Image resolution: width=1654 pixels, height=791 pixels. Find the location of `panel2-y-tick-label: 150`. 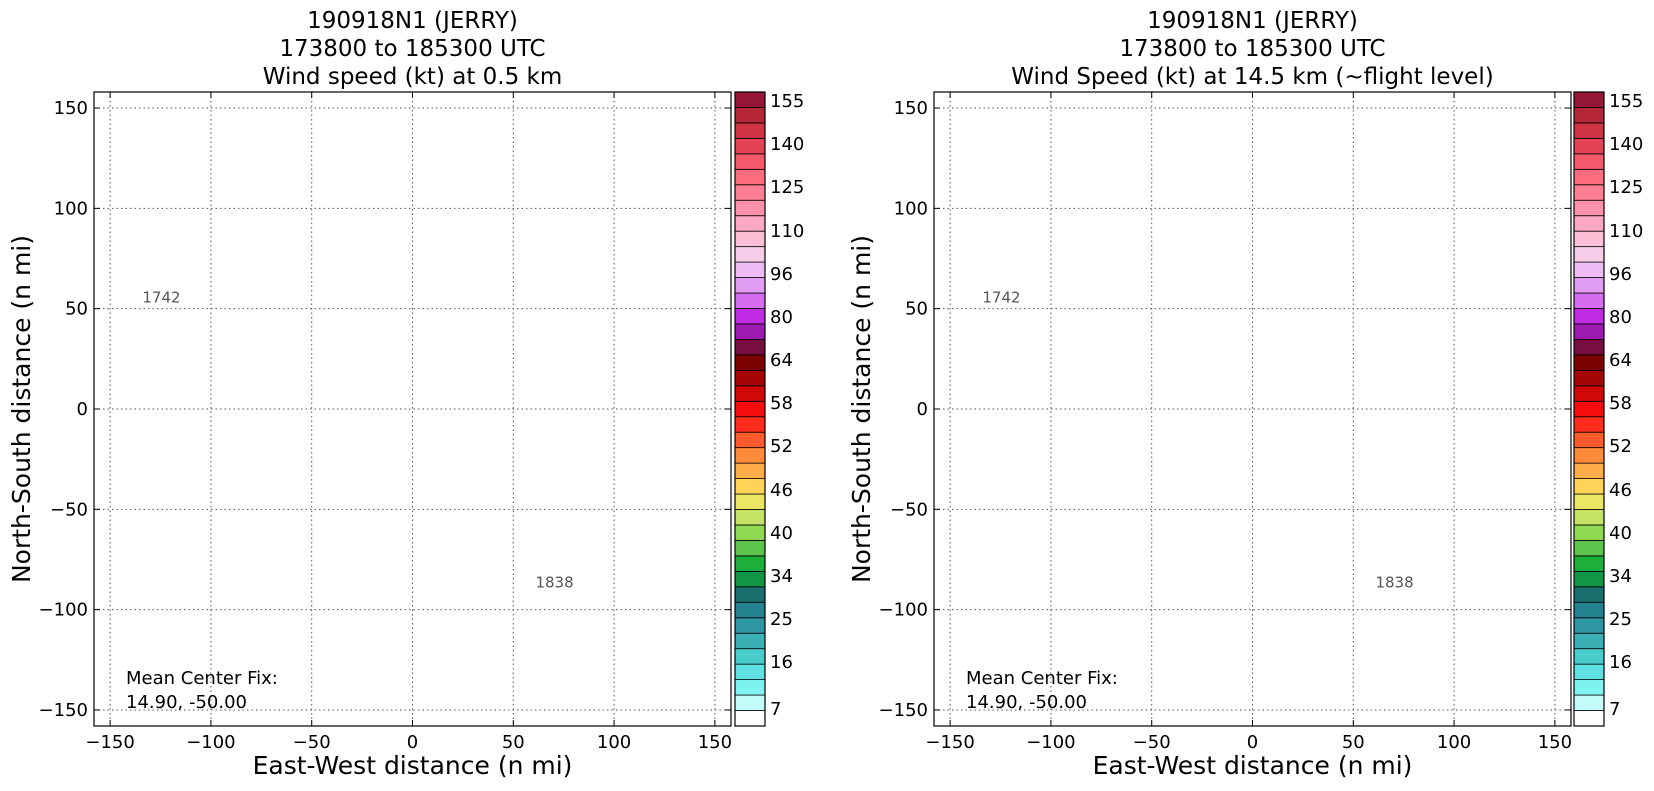

panel2-y-tick-label: 150 is located at coordinates (911, 108).